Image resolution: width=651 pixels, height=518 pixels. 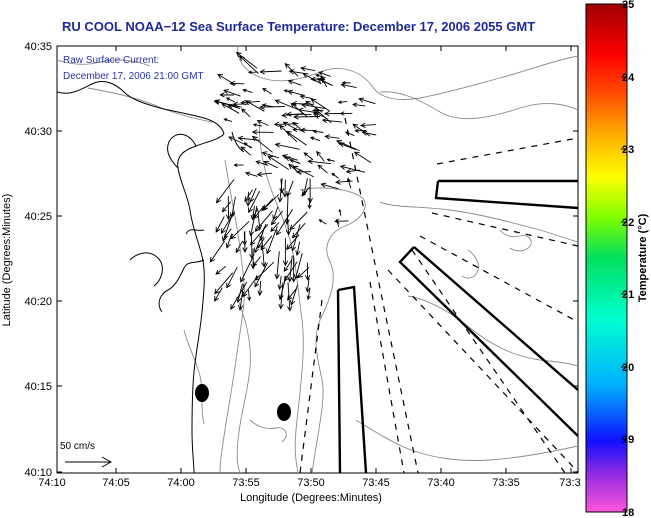 I want to click on surface-current-vectors, so click(x=293, y=181).